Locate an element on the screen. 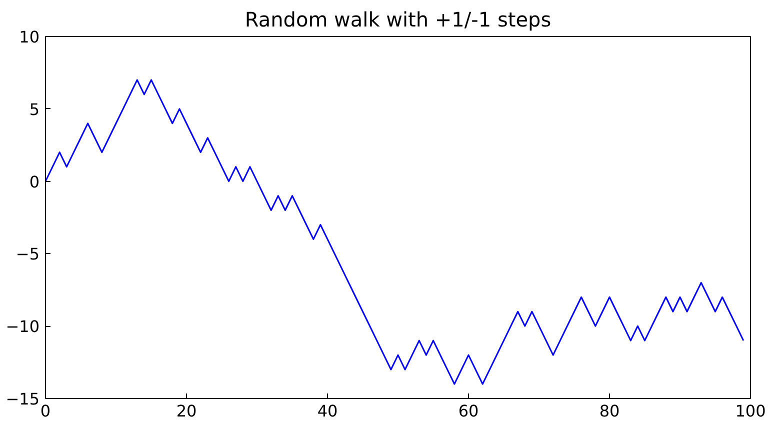  chart-title: Random walk with +1/-1 steps is located at coordinates (398, 20).